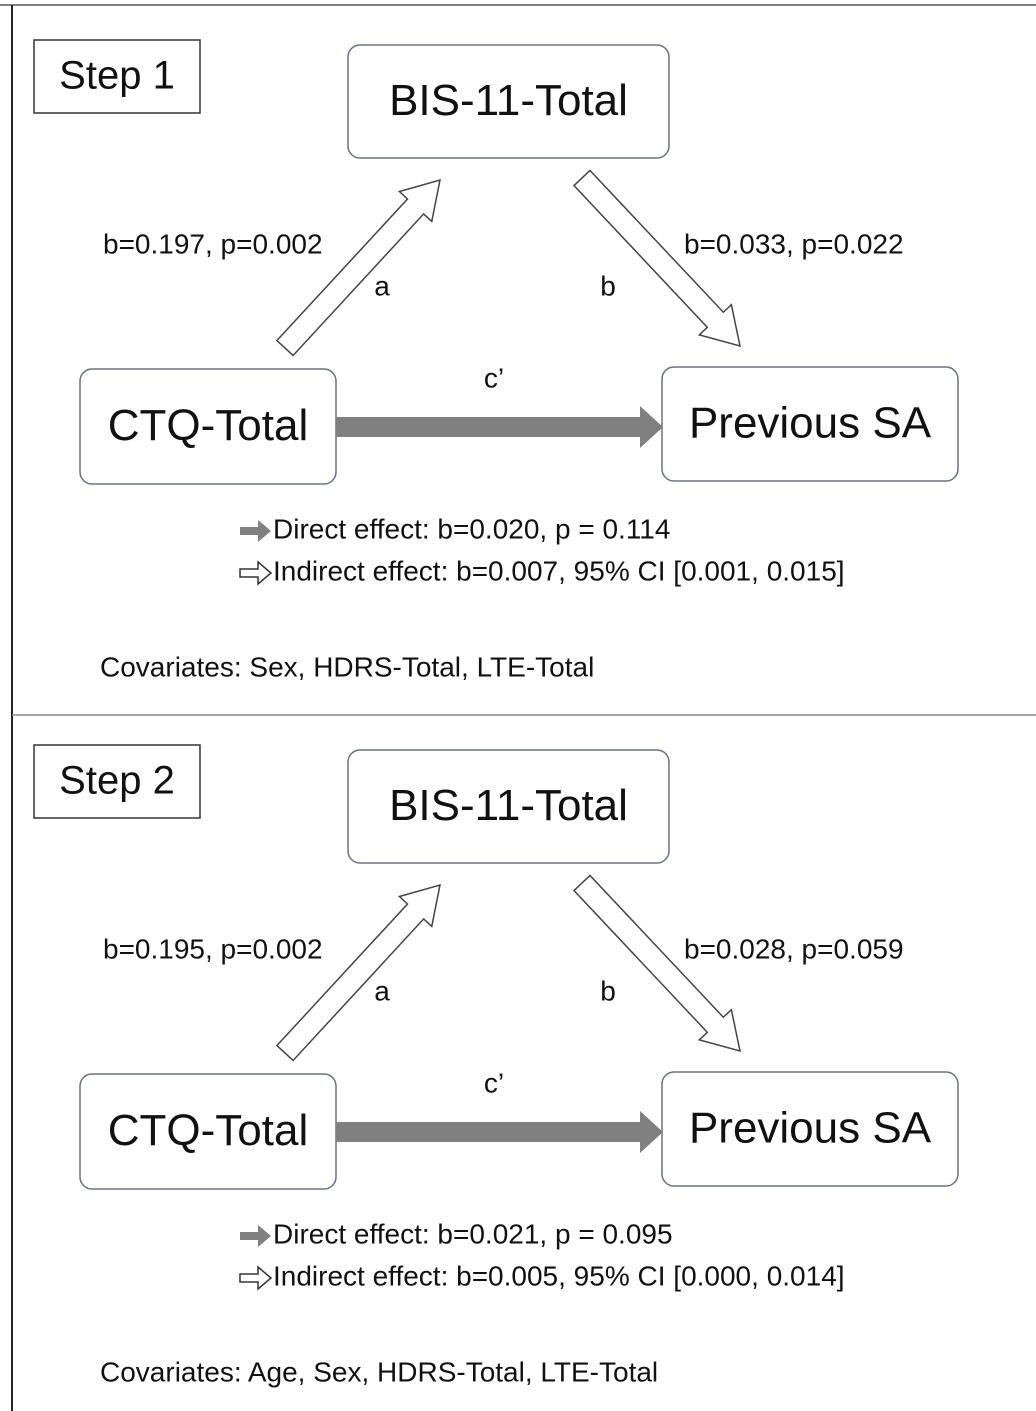 This screenshot has width=1036, height=1411. Describe the element at coordinates (794, 948) in the screenshot. I see `path-b-stats: b=0.028, p=0.059` at that location.